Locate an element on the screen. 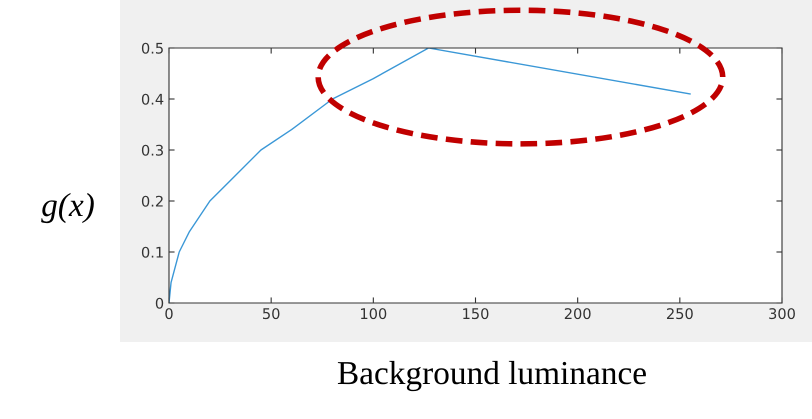 This screenshot has height=419, width=812. x-tick-label: 50 is located at coordinates (271, 314).